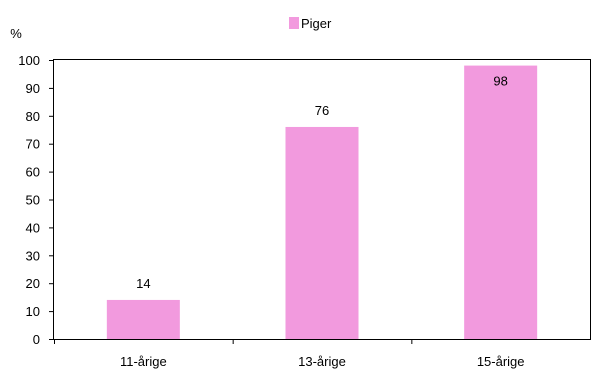 This screenshot has height=369, width=591. Describe the element at coordinates (33, 311) in the screenshot. I see `y-tick-label: 10` at that location.